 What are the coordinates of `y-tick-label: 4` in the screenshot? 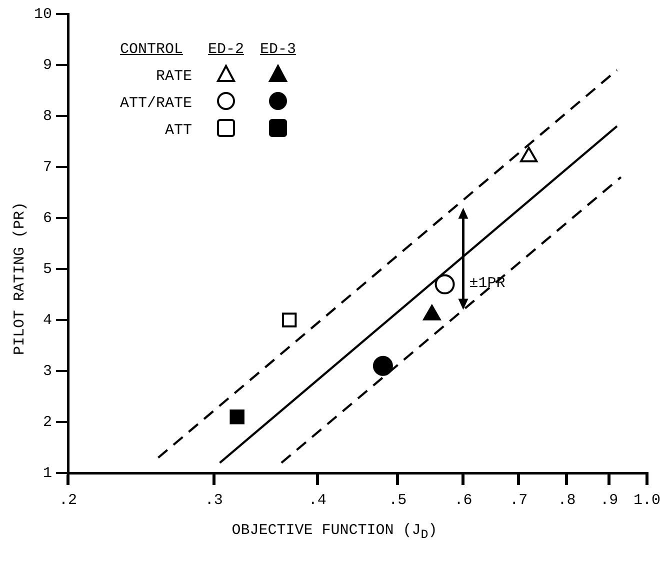 It's located at (47, 320).